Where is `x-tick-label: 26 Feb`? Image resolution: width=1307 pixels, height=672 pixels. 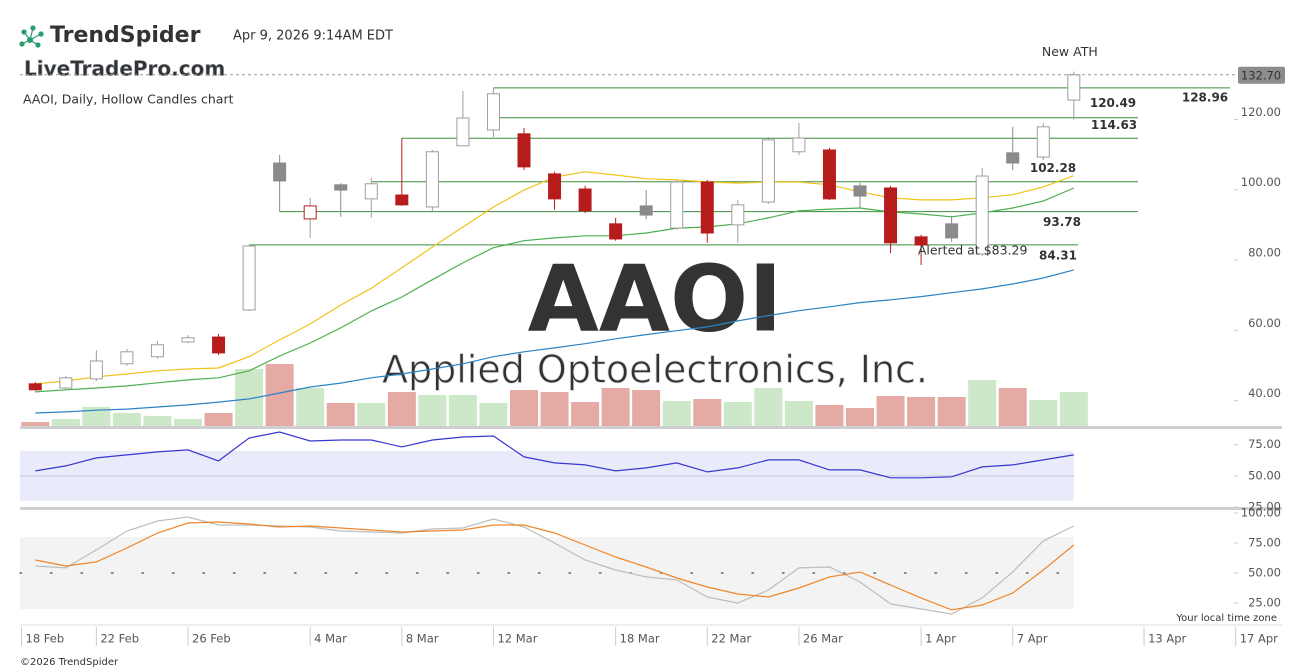 x-tick-label: 26 Feb is located at coordinates (211, 639).